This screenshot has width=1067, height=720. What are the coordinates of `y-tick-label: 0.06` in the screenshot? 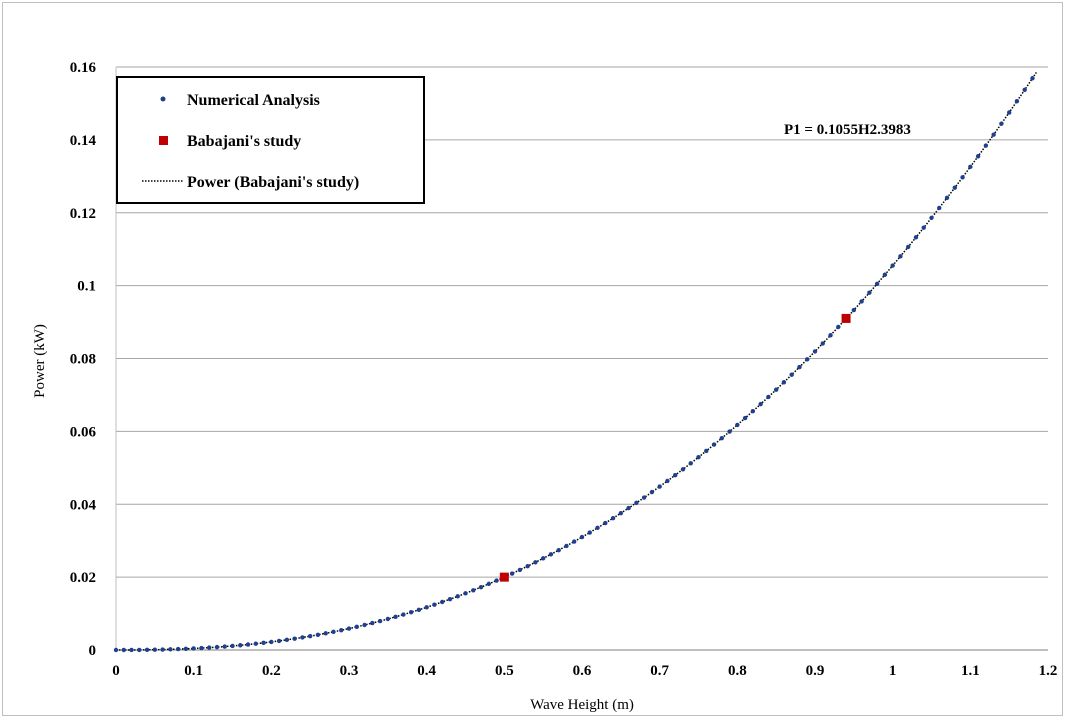 It's located at (83, 432).